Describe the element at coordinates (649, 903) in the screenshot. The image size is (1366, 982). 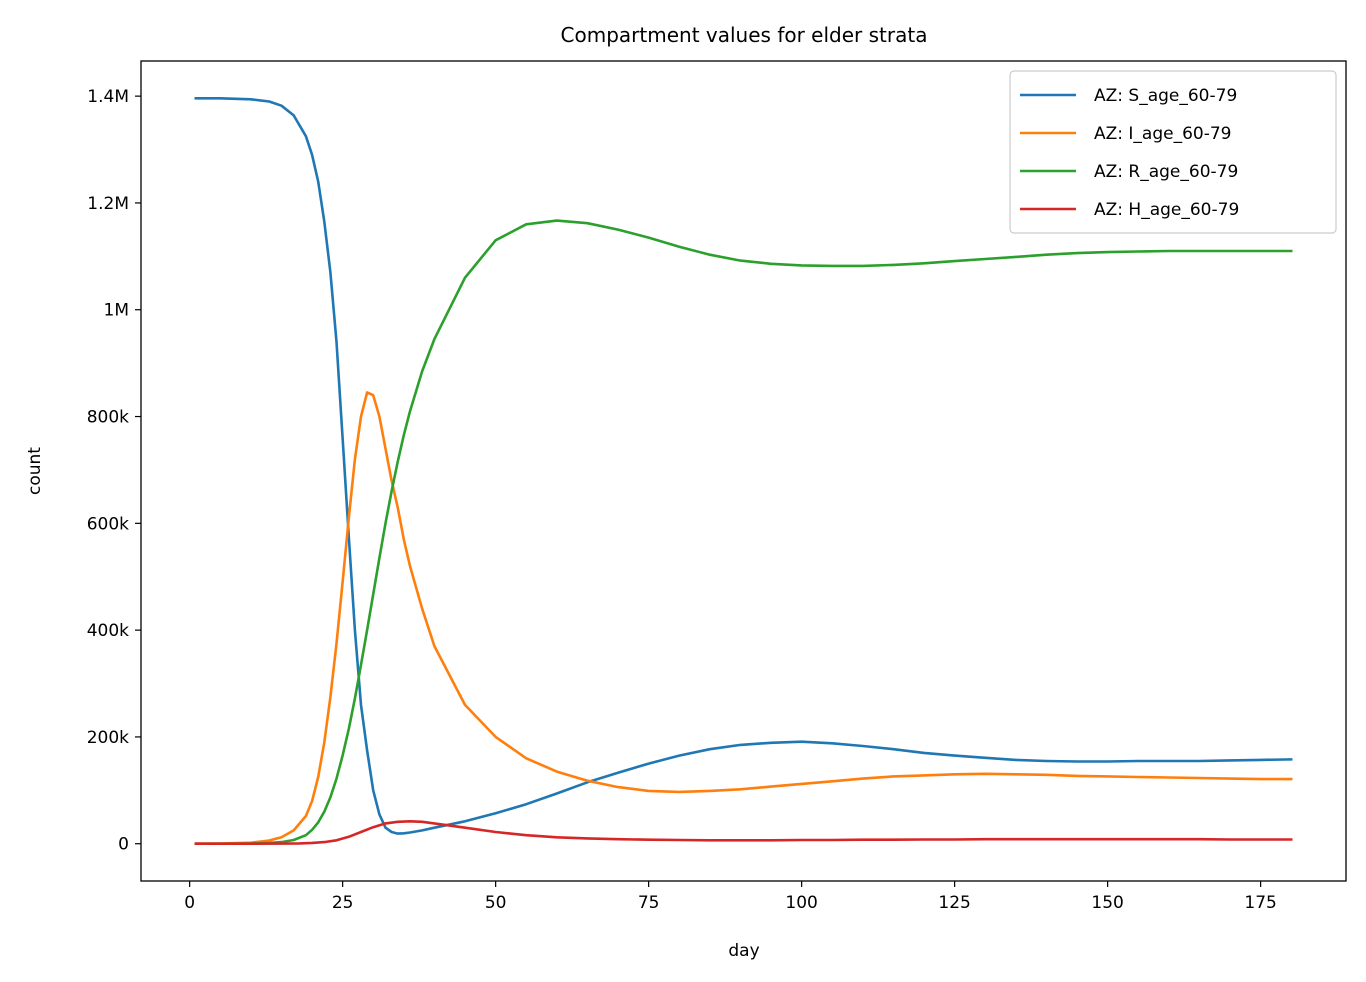
I see `x-tick-label: 75` at that location.